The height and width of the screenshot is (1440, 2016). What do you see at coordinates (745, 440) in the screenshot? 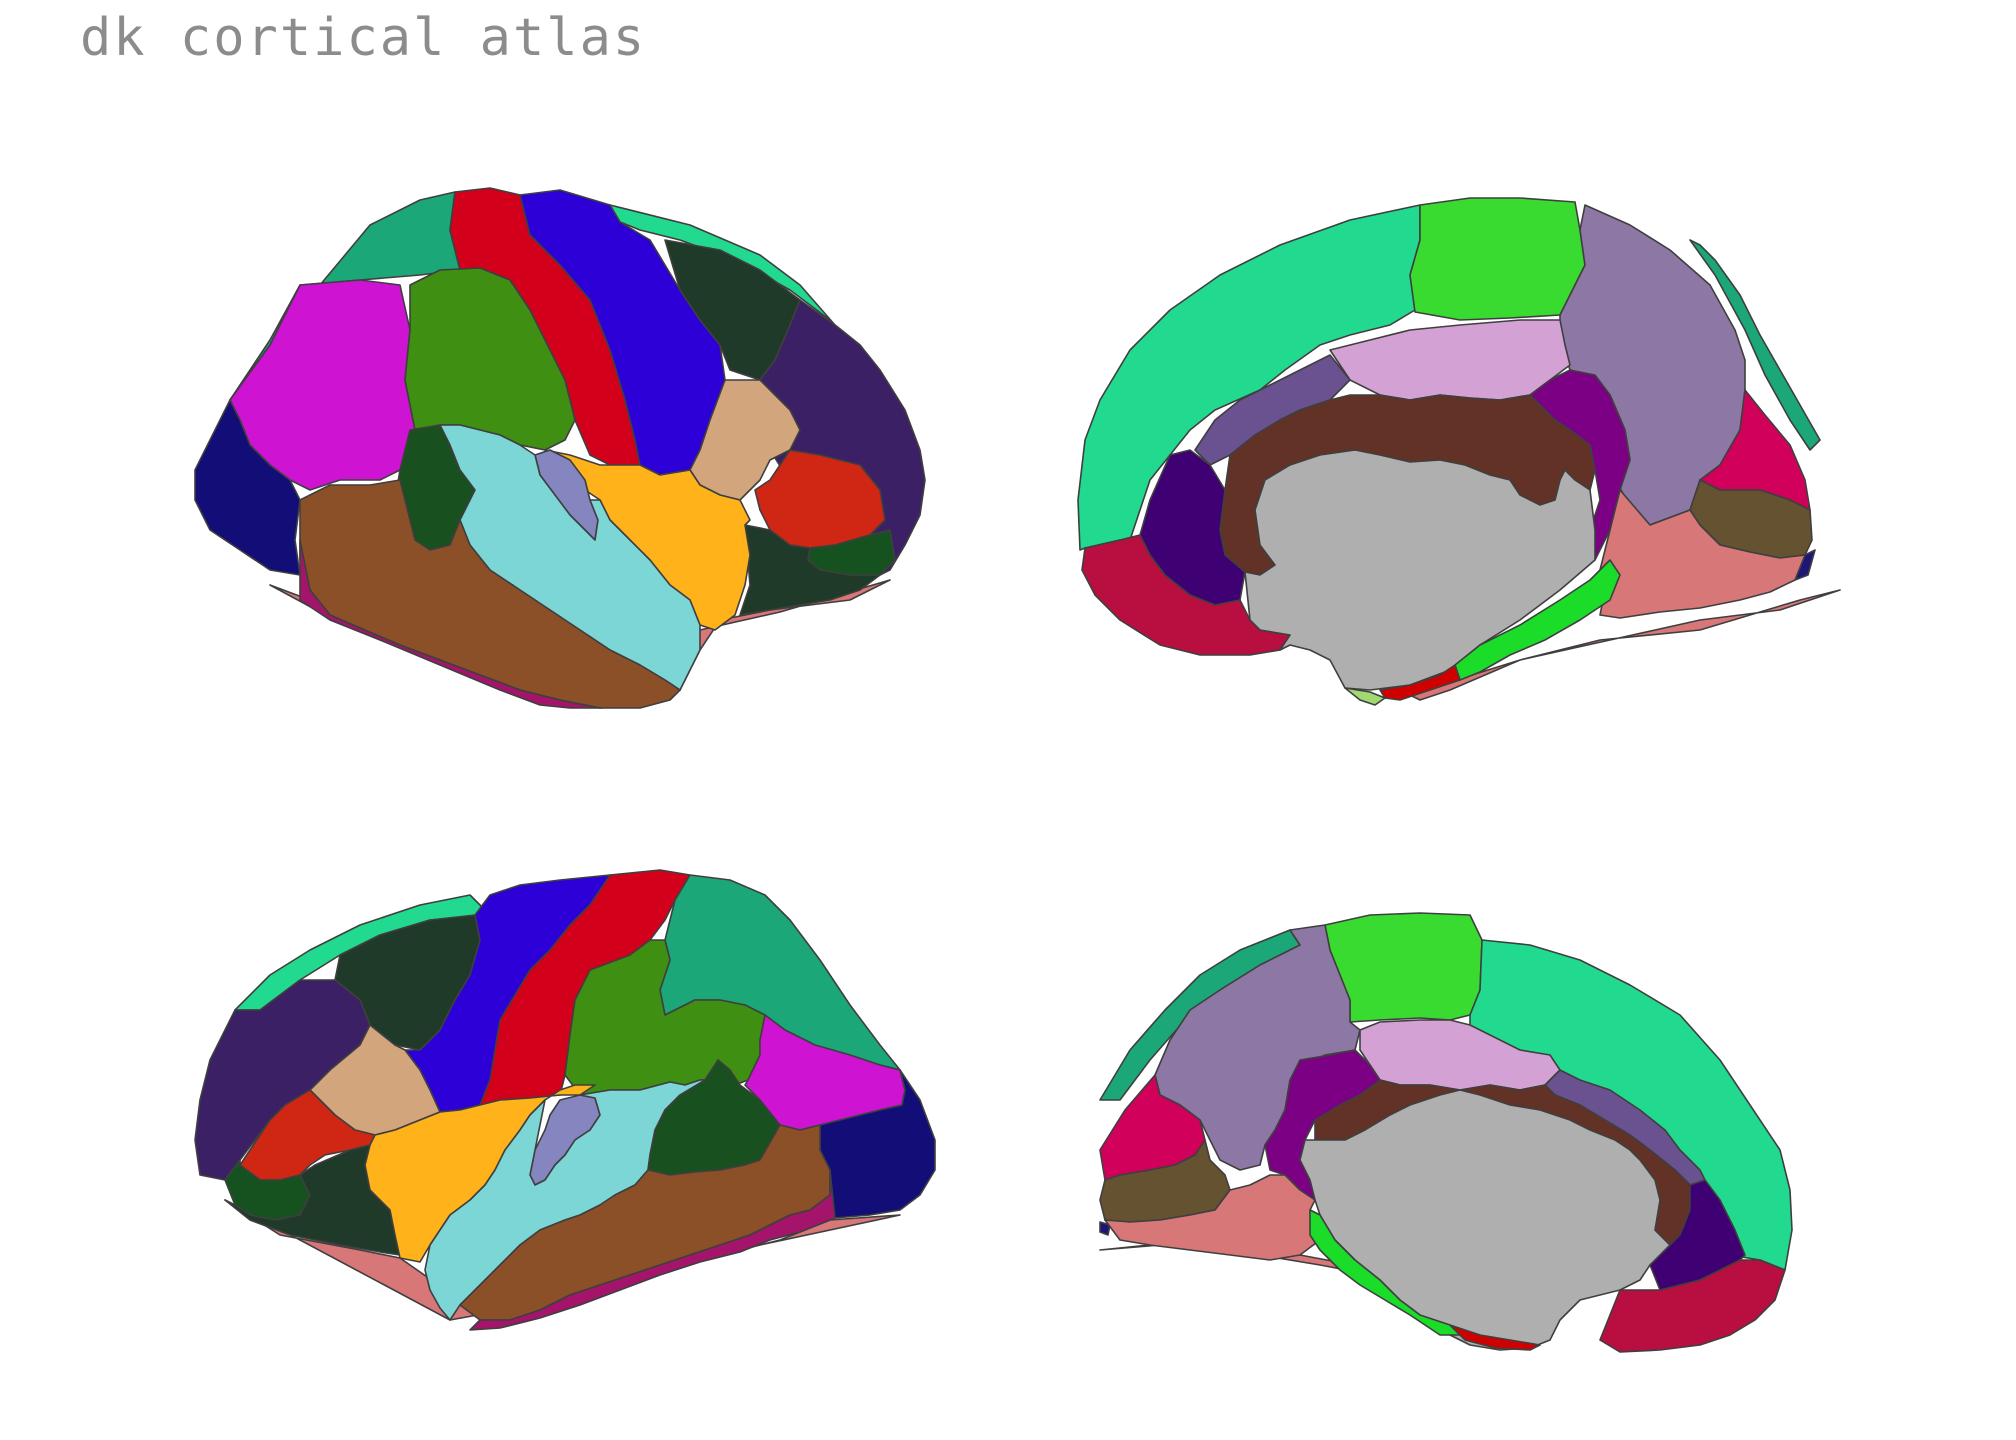
I see `region-pars-opercularis` at bounding box center [745, 440].